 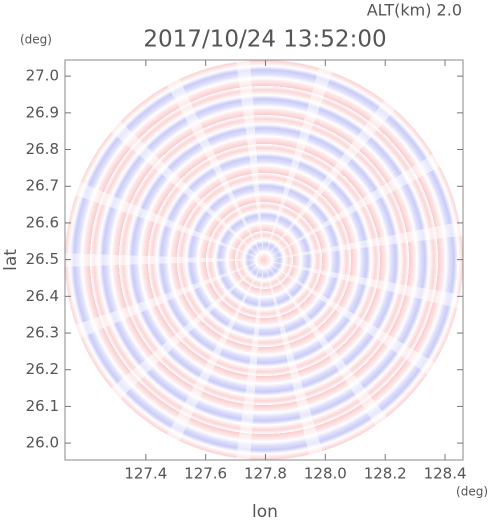 I want to click on y-tick-label: 26.7, so click(x=42, y=186).